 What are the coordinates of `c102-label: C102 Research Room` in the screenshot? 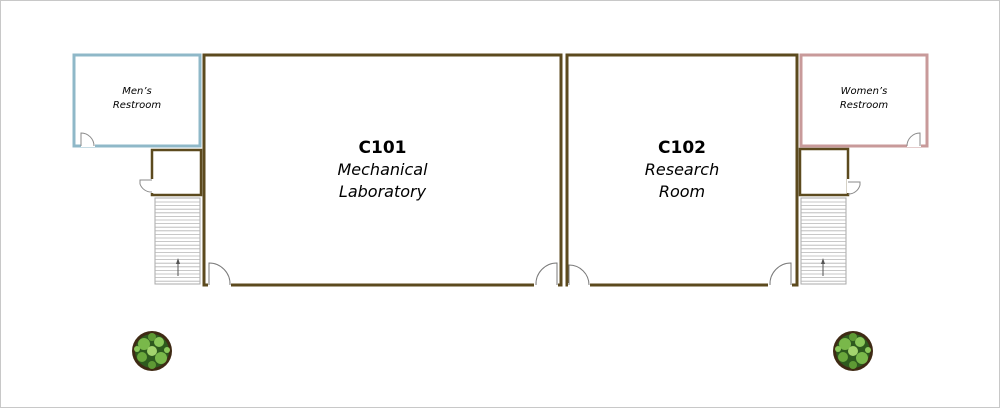 It's located at (682, 170).